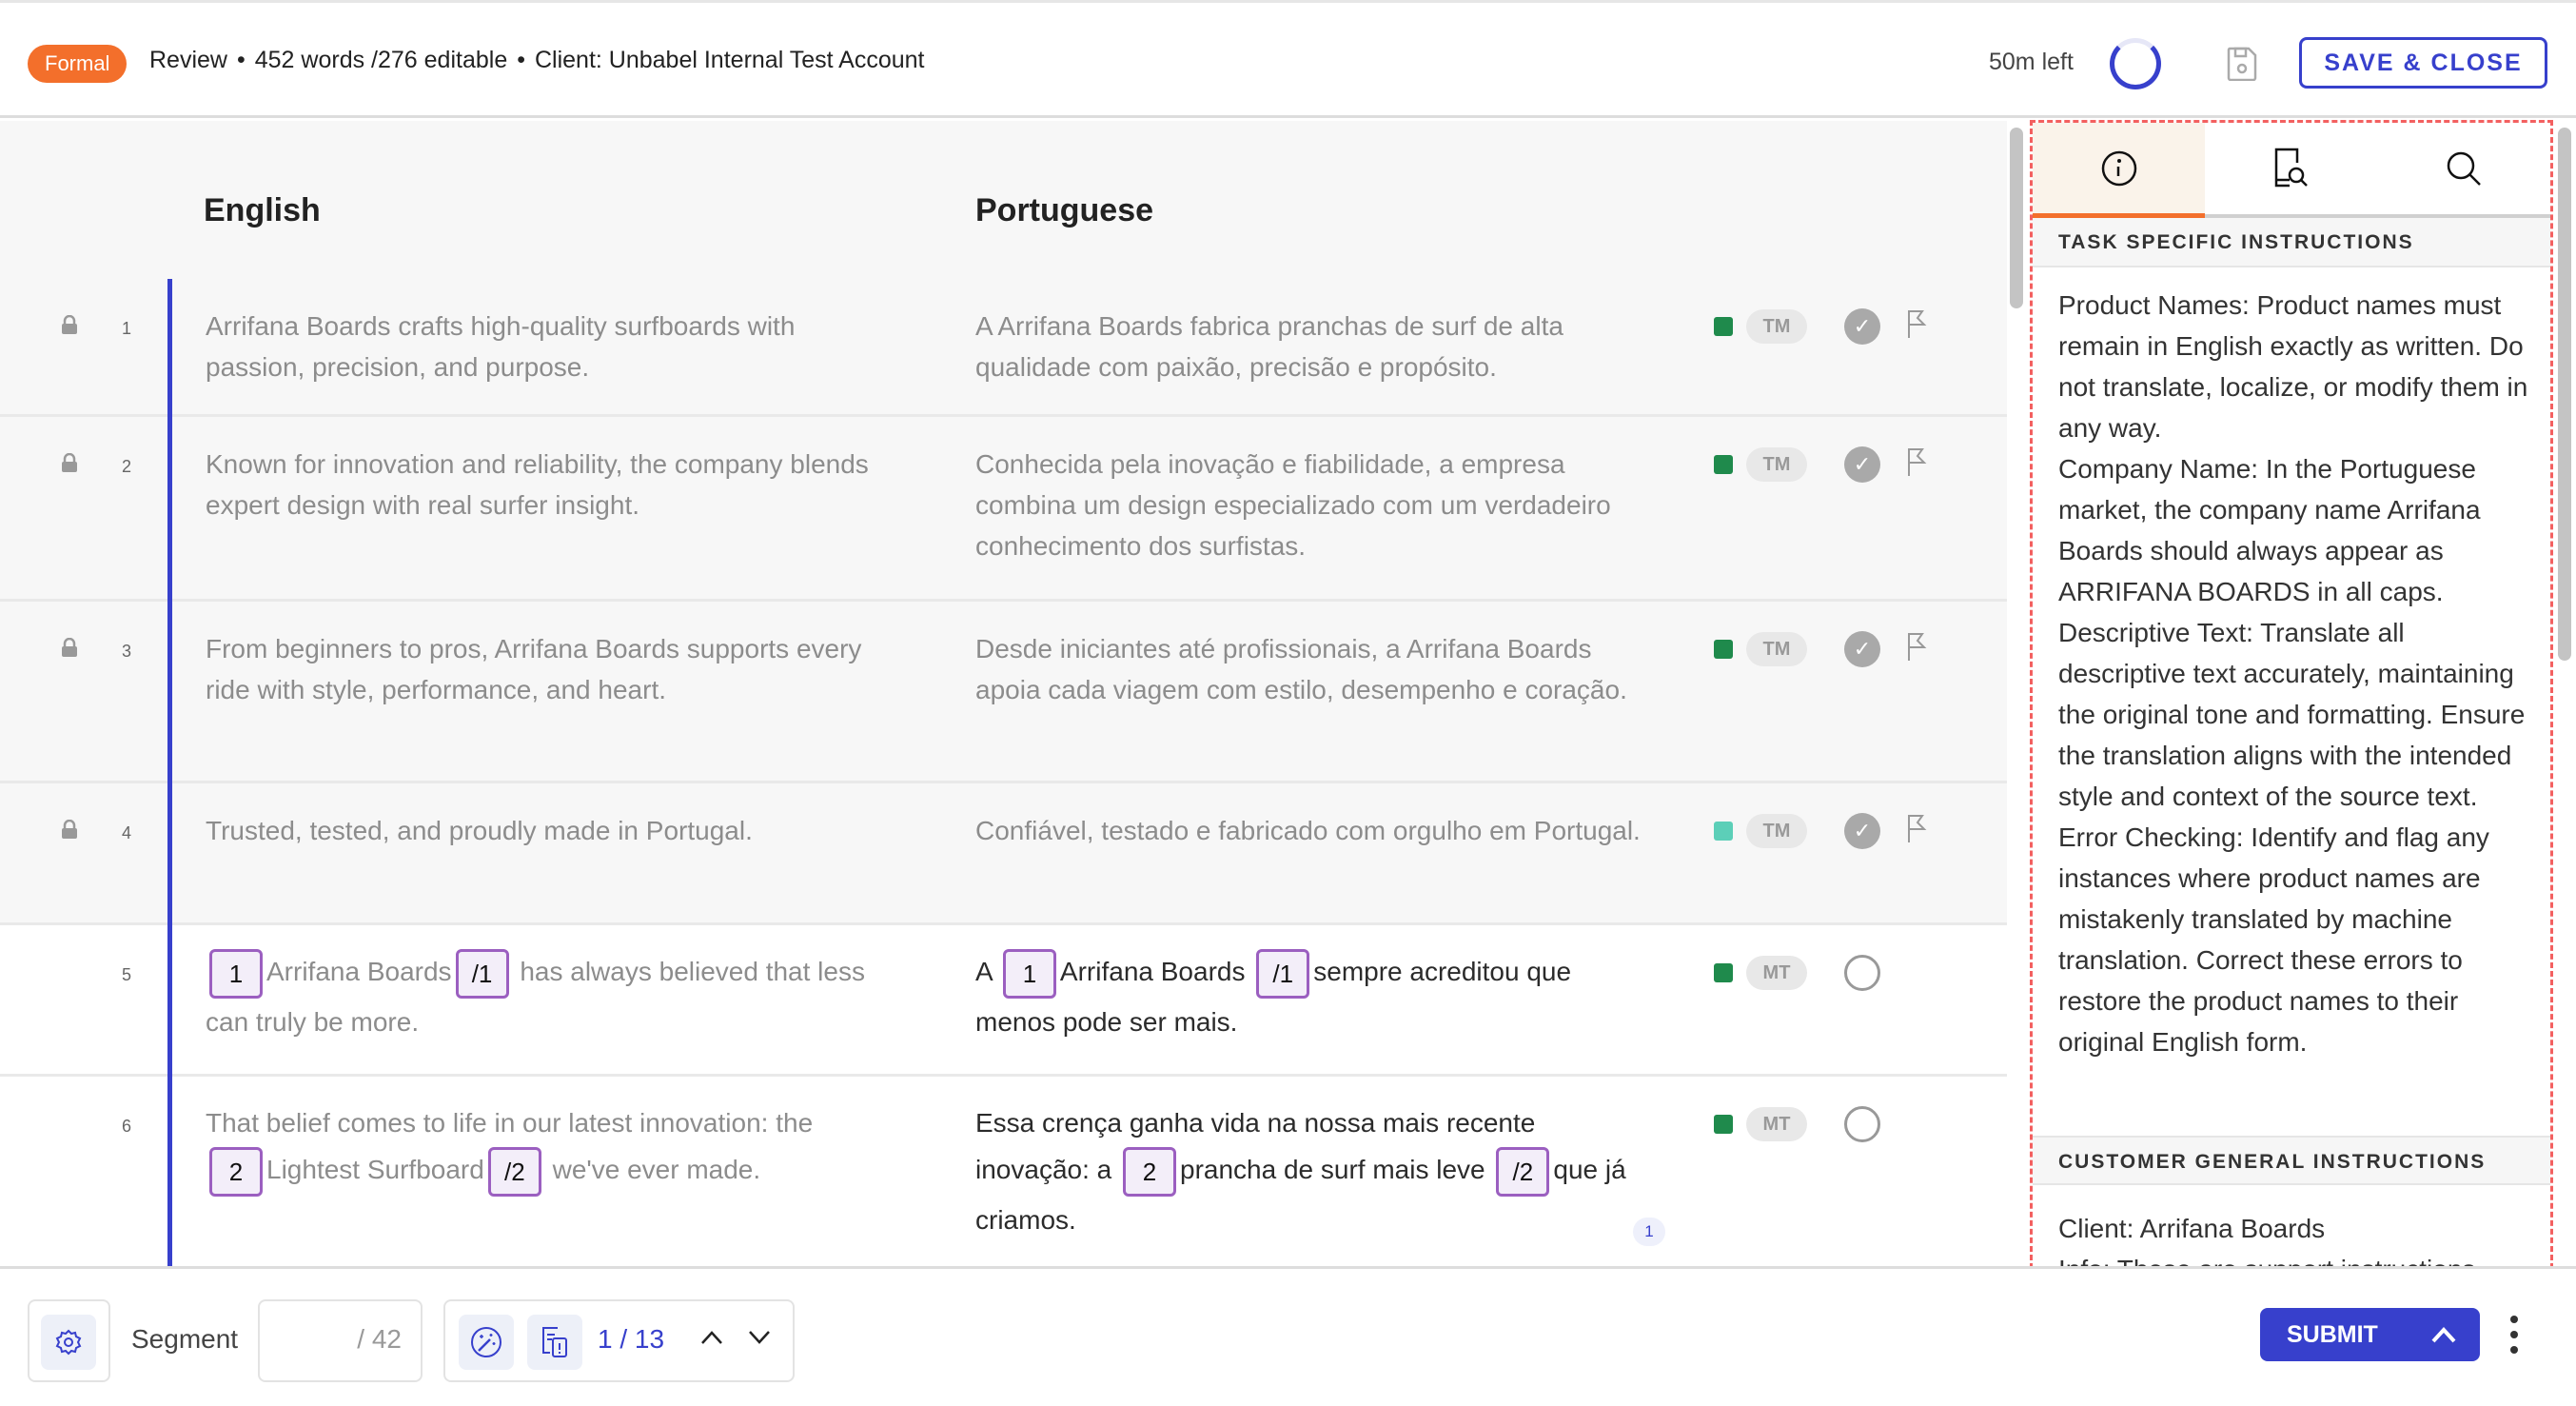 Image resolution: width=2576 pixels, height=1406 pixels. What do you see at coordinates (381, 60) in the screenshot?
I see `word-count: 452 words /276 editable` at bounding box center [381, 60].